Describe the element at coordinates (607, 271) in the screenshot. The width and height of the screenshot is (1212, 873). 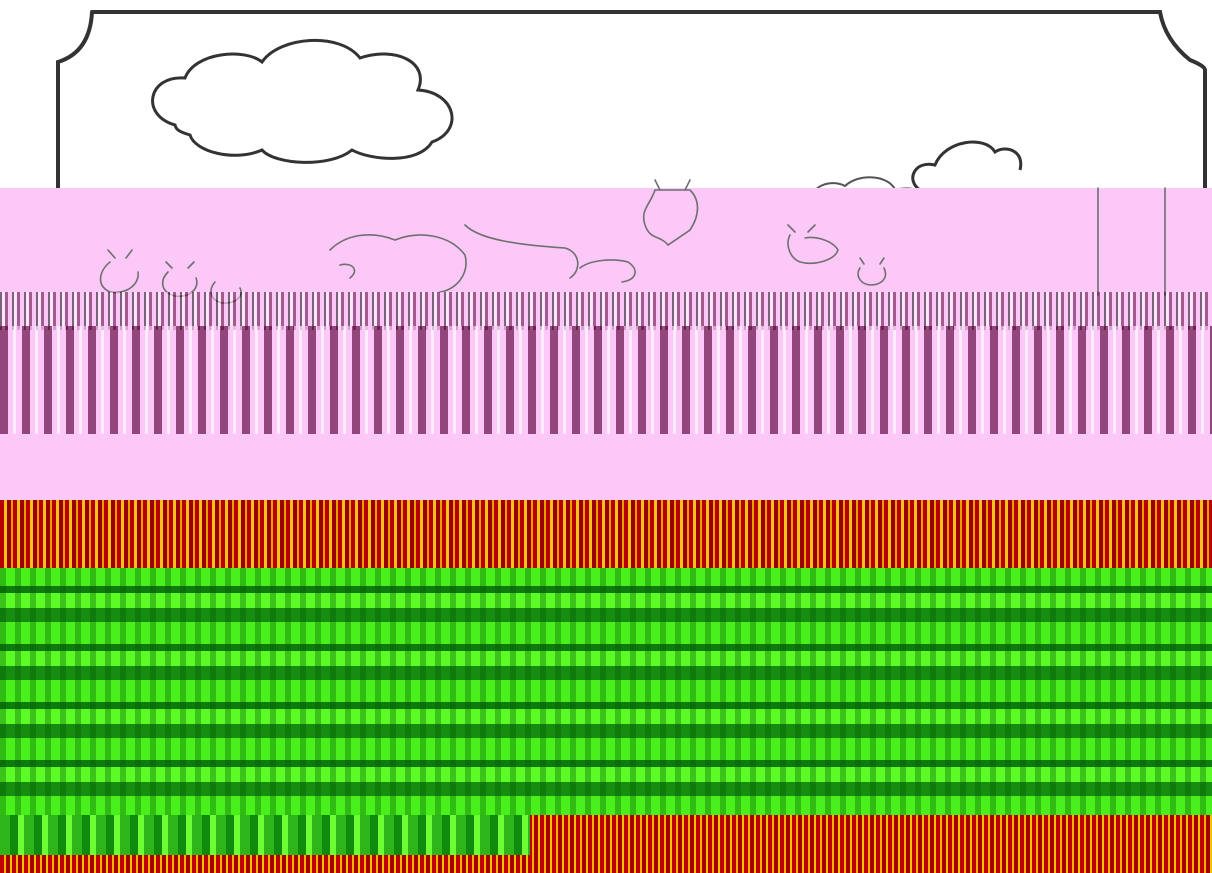
I see `small-animal` at that location.